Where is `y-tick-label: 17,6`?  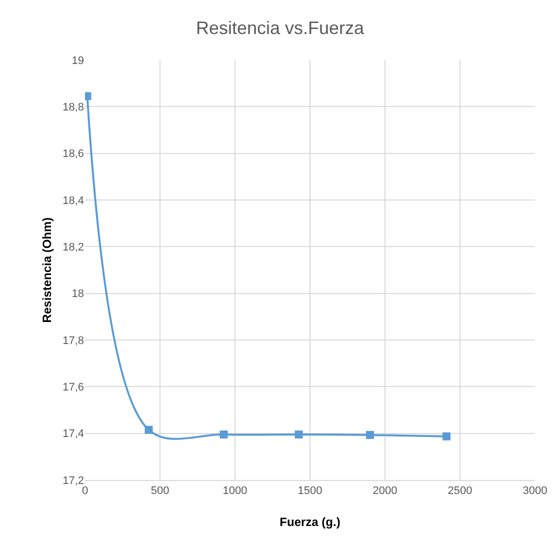
y-tick-label: 17,6 is located at coordinates (73, 388).